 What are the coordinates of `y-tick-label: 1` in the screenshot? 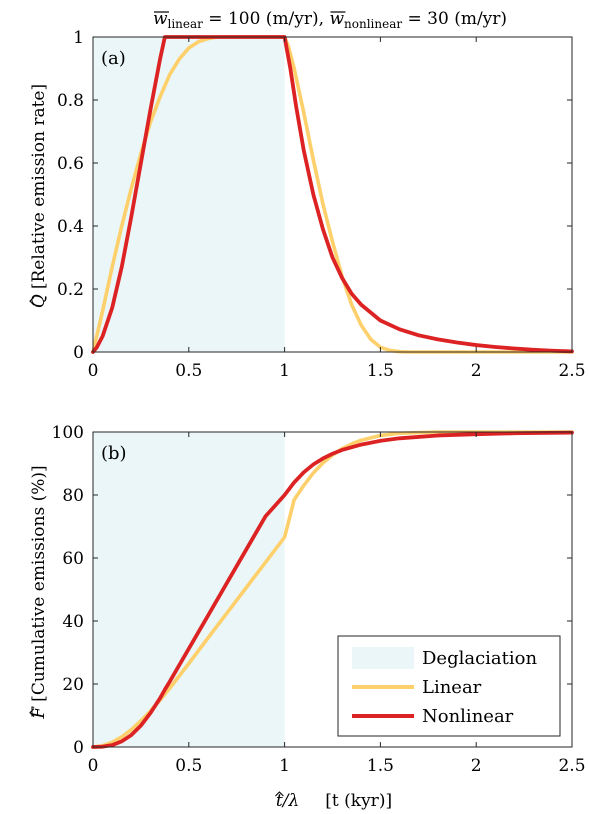 It's located at (78, 38).